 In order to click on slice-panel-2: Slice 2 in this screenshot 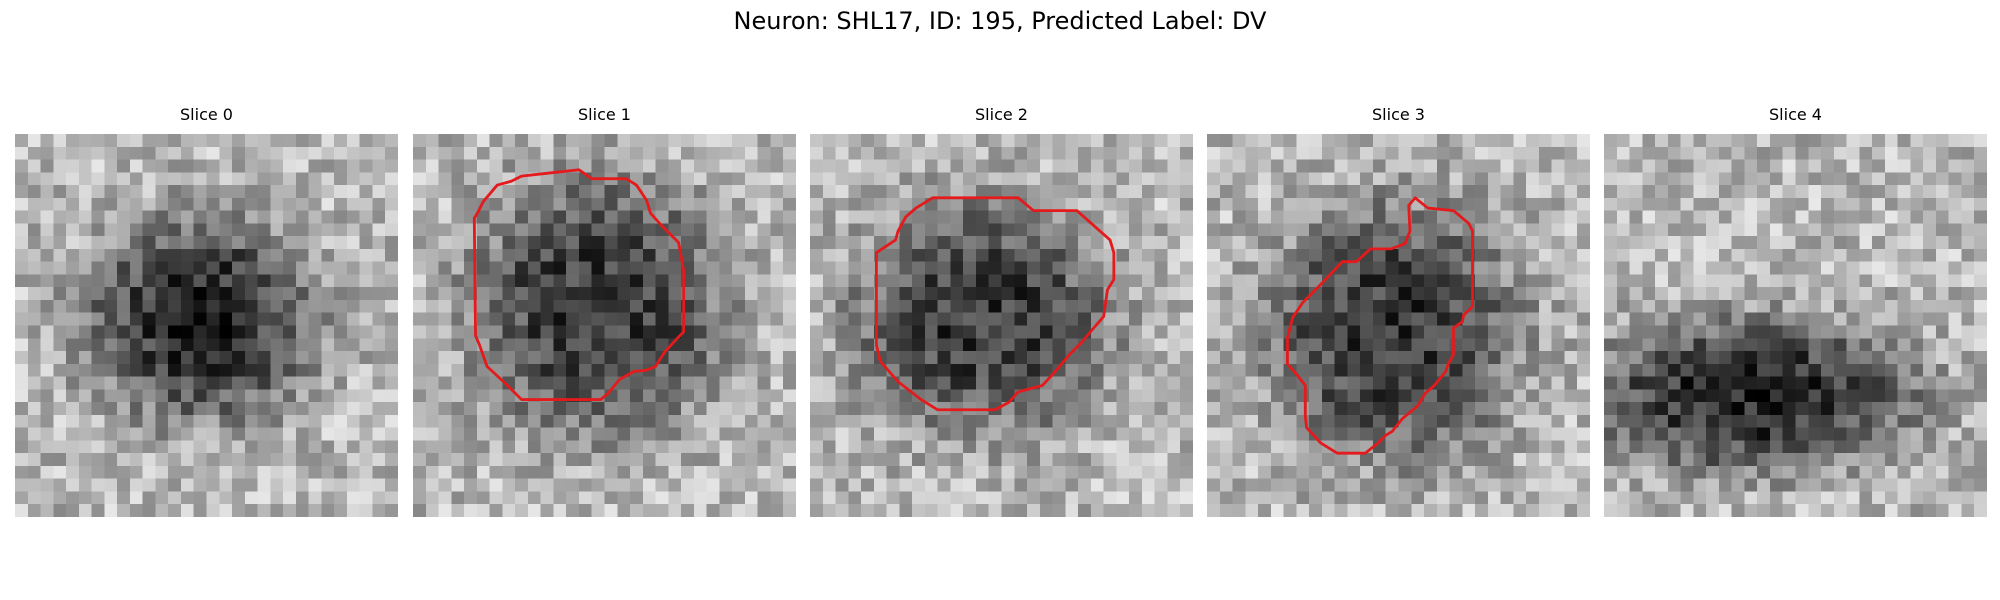, I will do `click(1001, 311)`.